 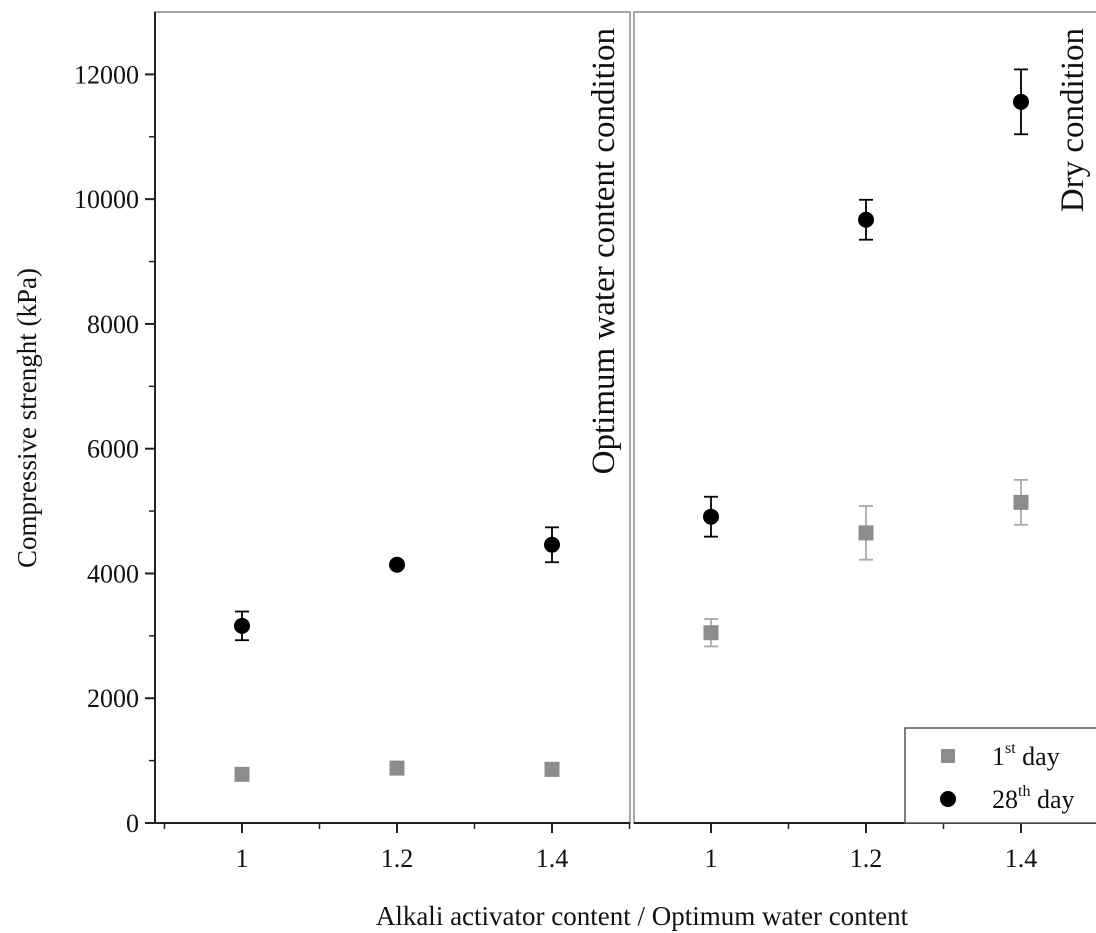 I want to click on y-tick-label: 4000, so click(x=113, y=573).